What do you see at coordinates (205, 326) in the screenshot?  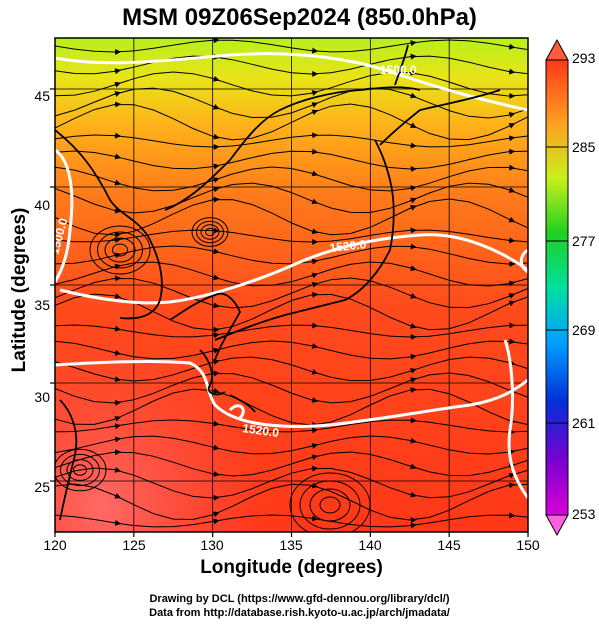 I see `coast-korea-south` at bounding box center [205, 326].